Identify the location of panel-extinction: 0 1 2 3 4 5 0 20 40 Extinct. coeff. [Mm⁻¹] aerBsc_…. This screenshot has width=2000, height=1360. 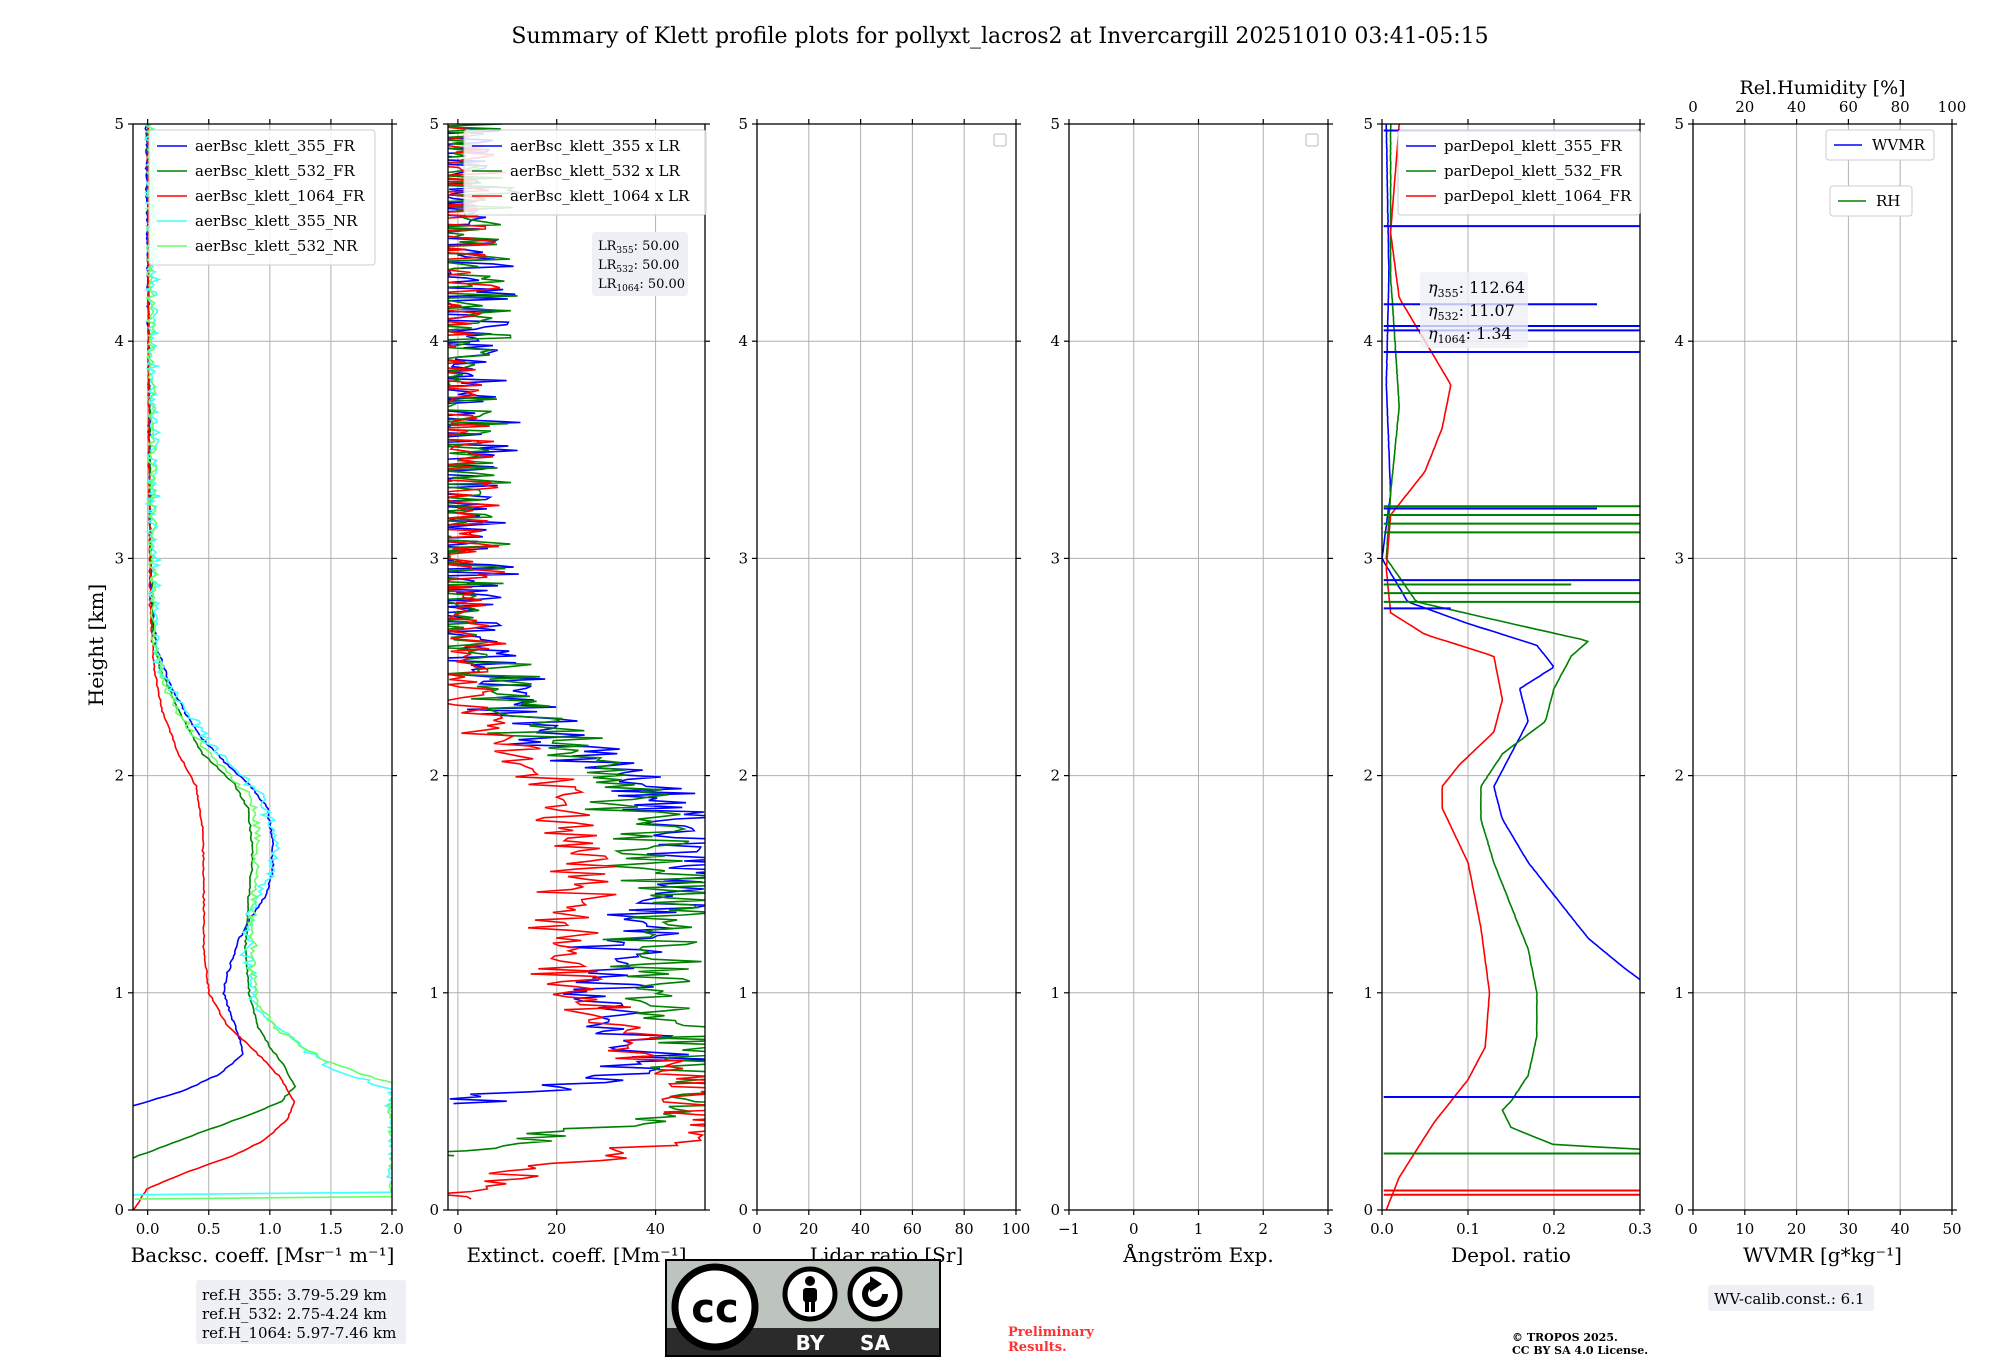
(569, 691).